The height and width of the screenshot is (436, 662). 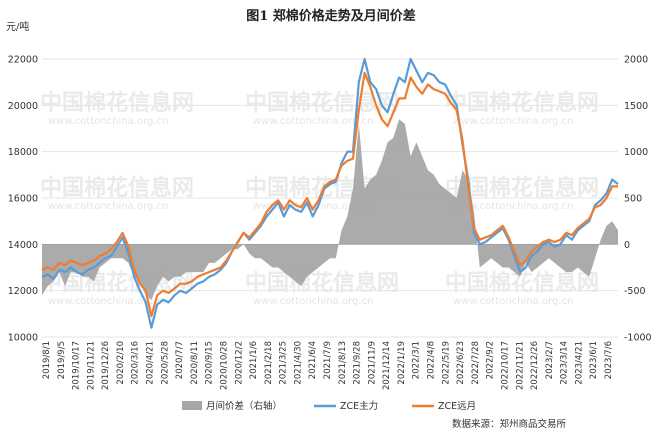 What do you see at coordinates (579, 363) in the screenshot?
I see `x-tick-label: 2023/4/21` at bounding box center [579, 363].